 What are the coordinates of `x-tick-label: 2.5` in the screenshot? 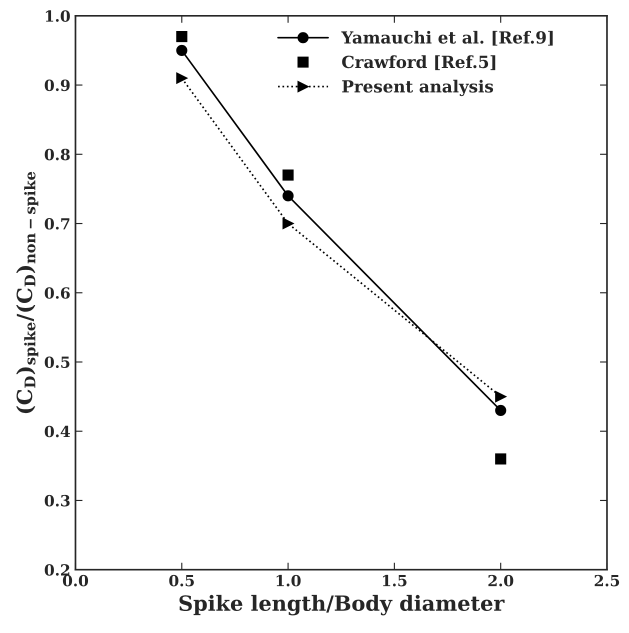 It's located at (607, 580).